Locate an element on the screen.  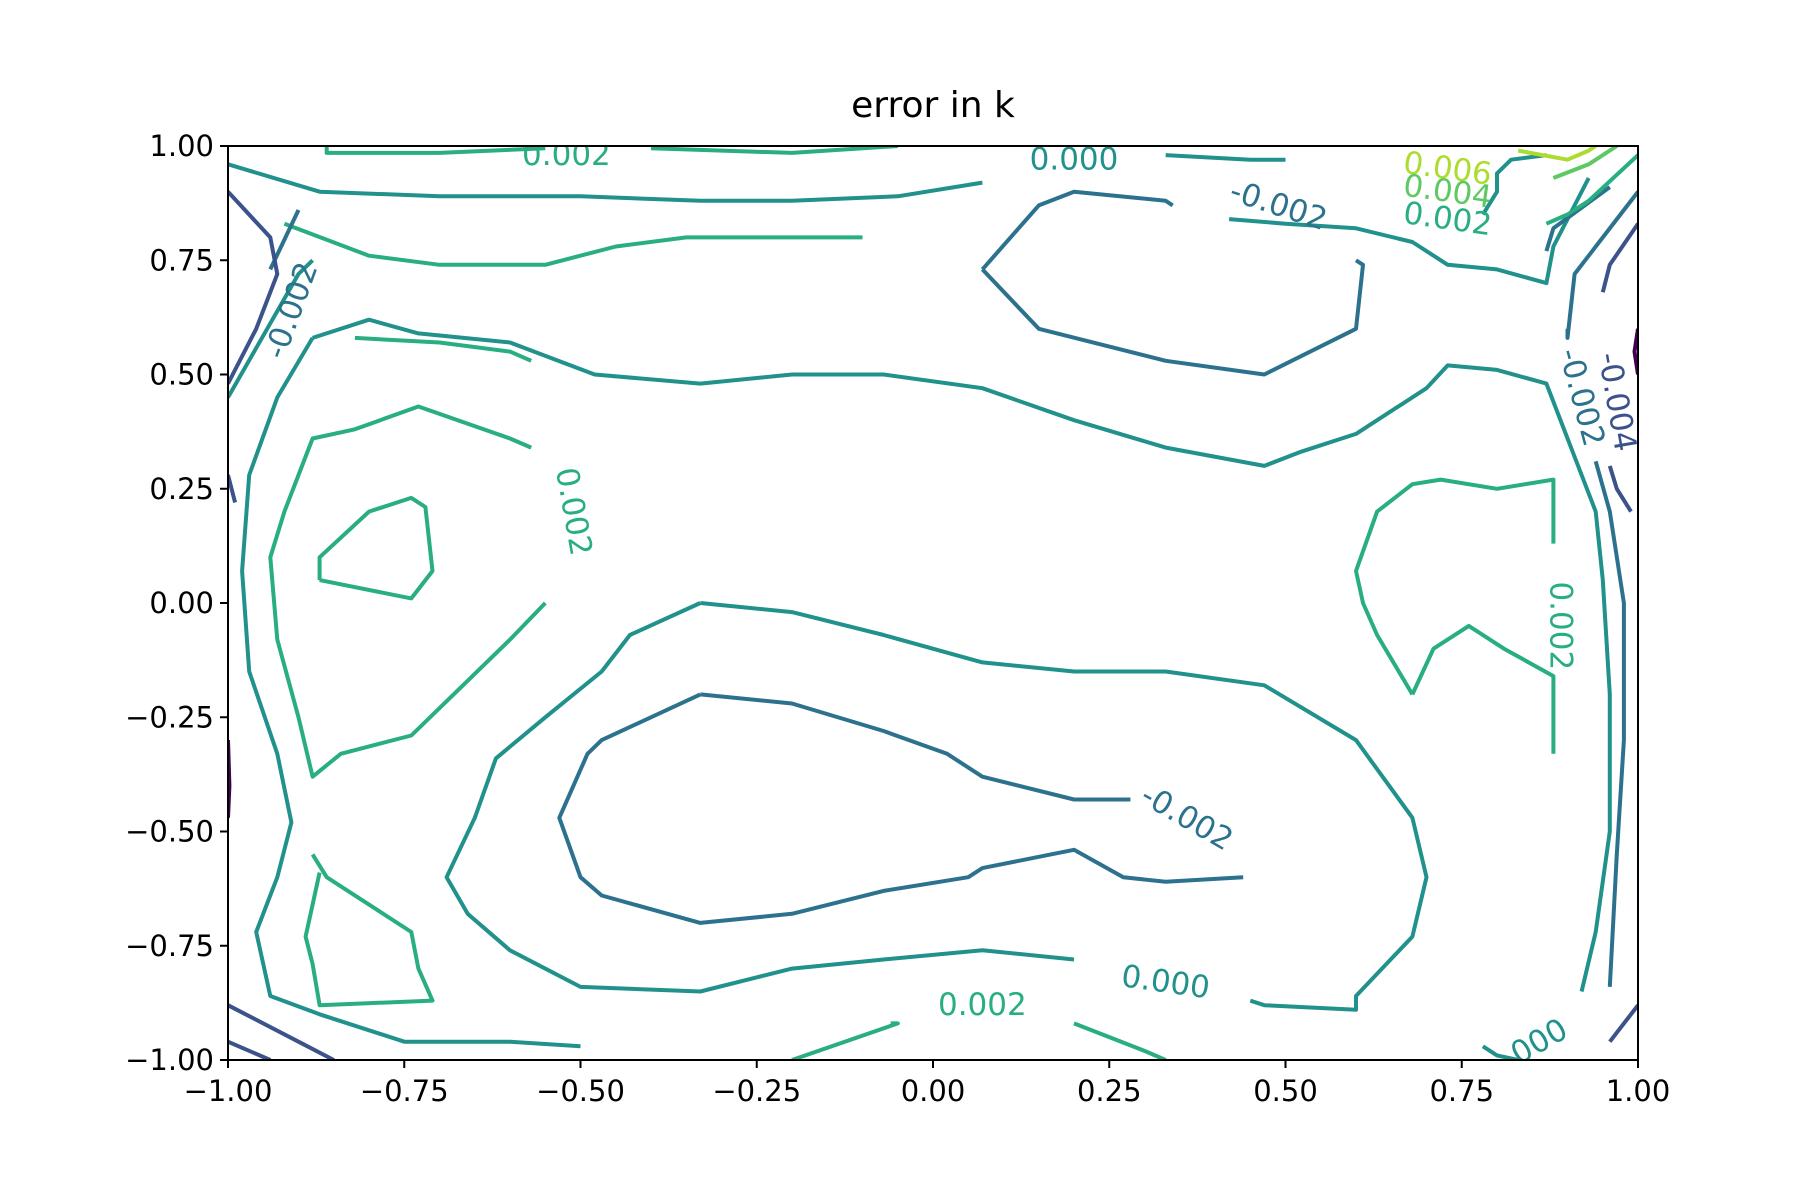
y-tick-label-0: −1.00 is located at coordinates (169, 1060).